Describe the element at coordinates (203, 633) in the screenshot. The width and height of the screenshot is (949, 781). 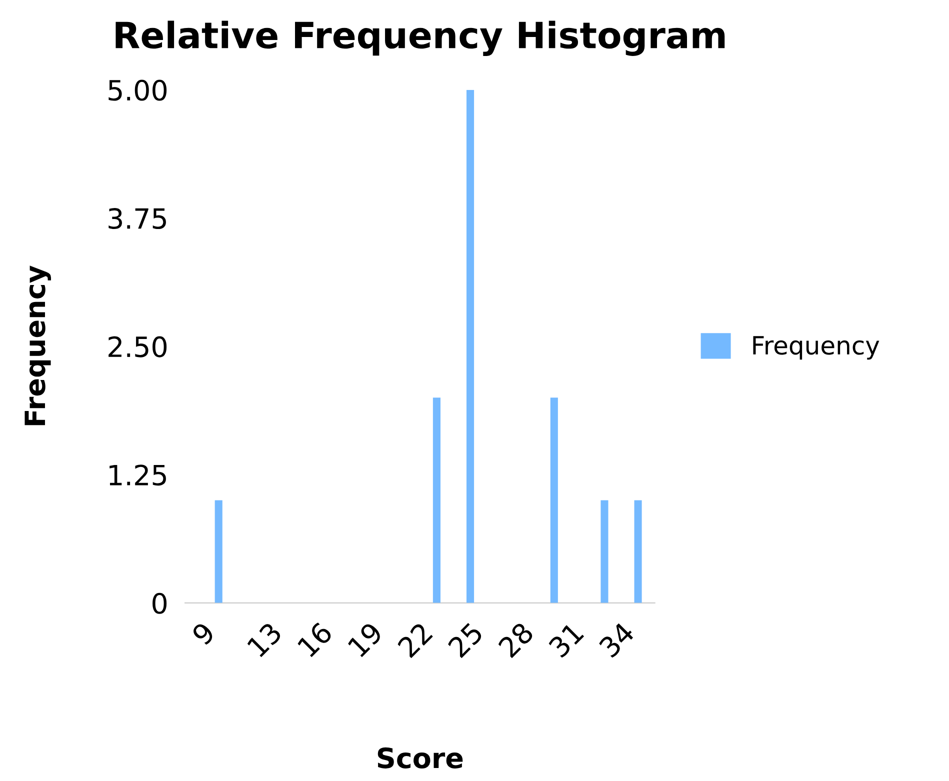
I see `x-tick-label: 9` at that location.